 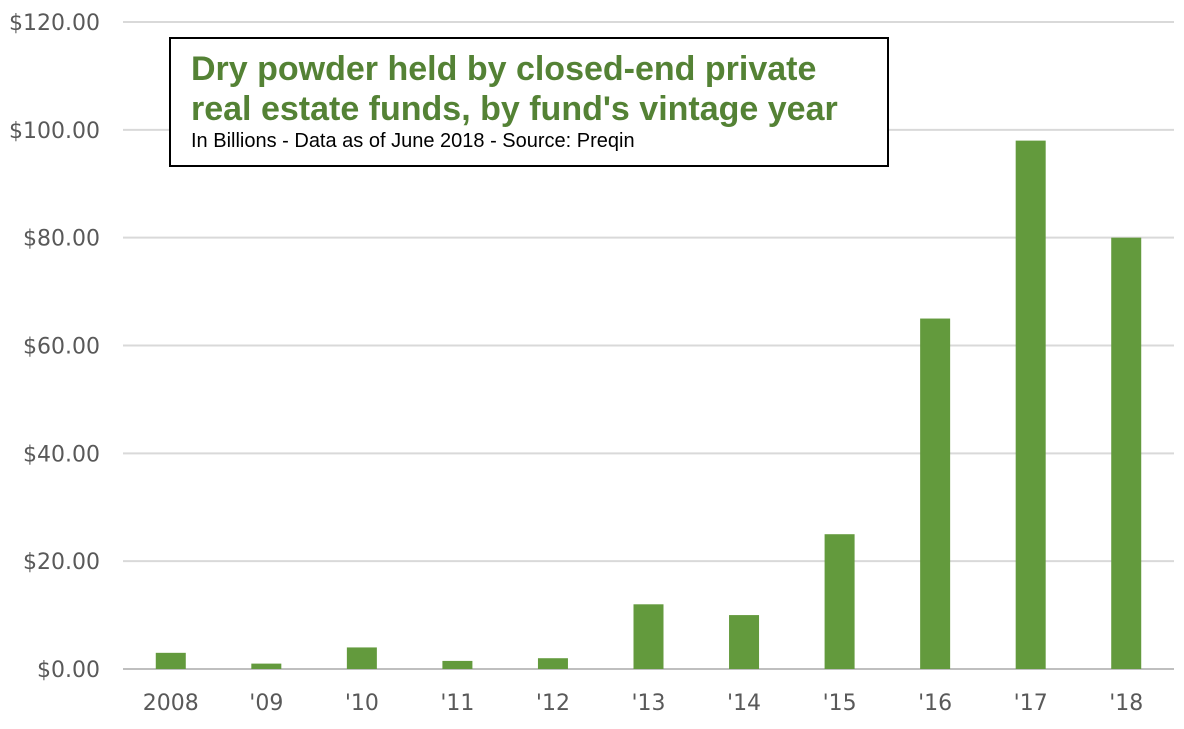 I want to click on y-tick-label: $120.00, so click(x=54, y=23).